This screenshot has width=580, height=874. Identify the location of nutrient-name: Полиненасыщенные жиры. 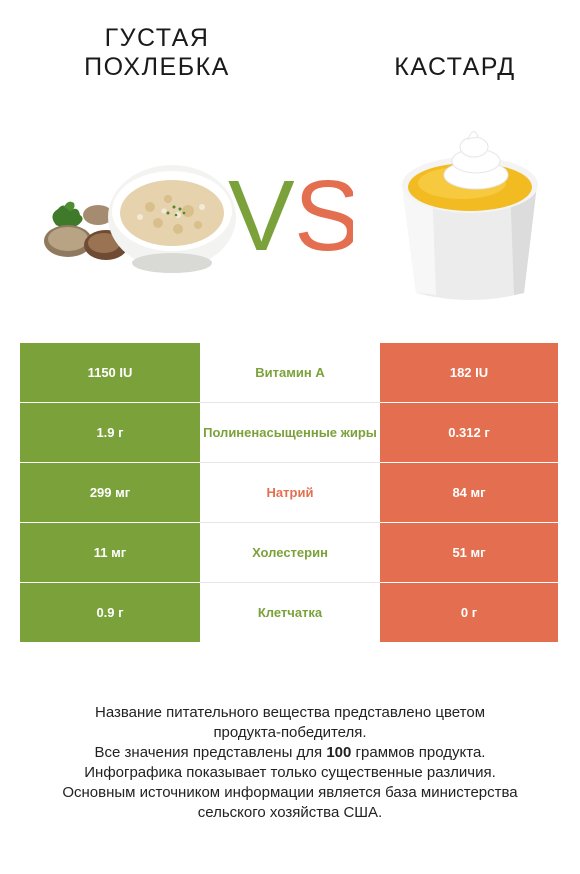
(290, 432).